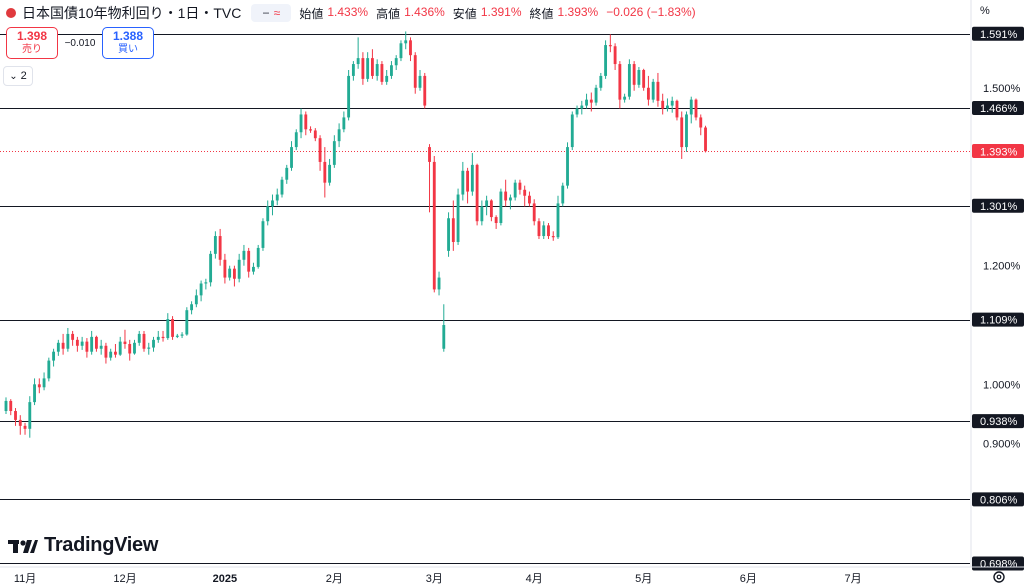 Image resolution: width=1024 pixels, height=587 pixels. Describe the element at coordinates (643, 579) in the screenshot. I see `x-tick-label: 5月` at that location.